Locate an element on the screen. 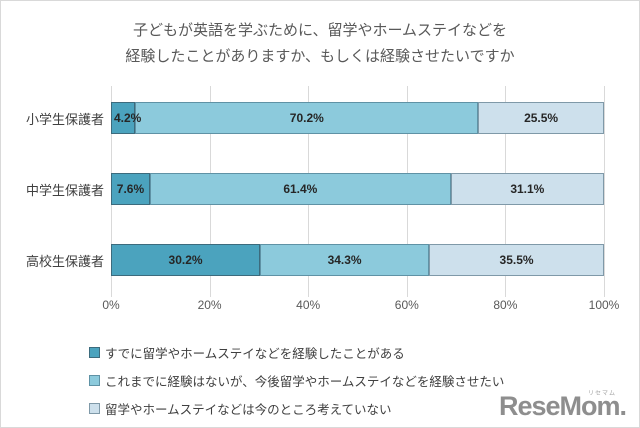  chart-title-line2: 経験したことがありますか、もしくは経験させたいですか is located at coordinates (320, 56).